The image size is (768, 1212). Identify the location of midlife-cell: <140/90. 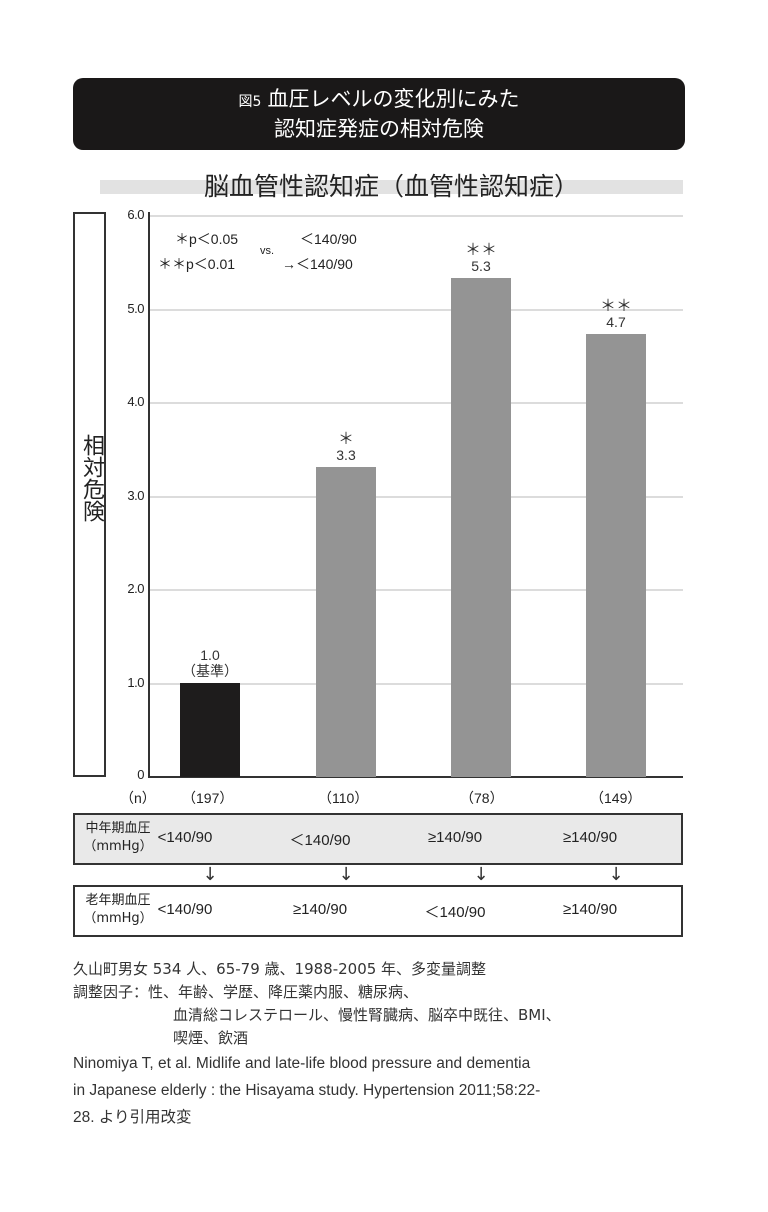
(185, 837).